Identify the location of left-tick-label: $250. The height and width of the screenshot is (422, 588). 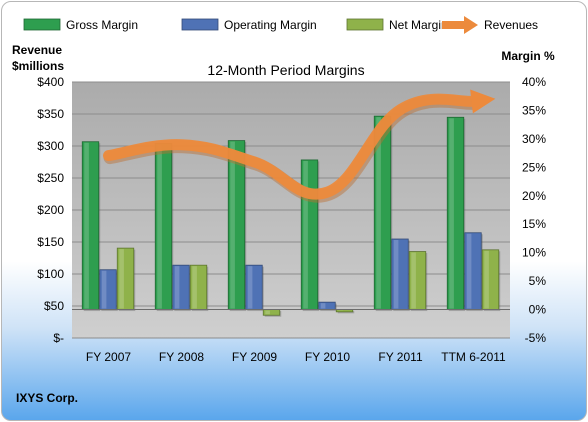
(50, 178).